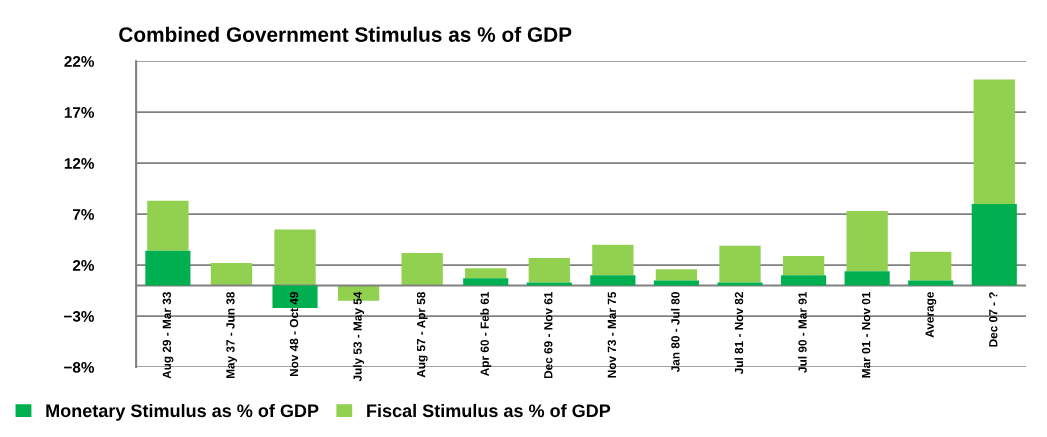  Describe the element at coordinates (79, 61) in the screenshot. I see `y-tick-label: 22%` at that location.